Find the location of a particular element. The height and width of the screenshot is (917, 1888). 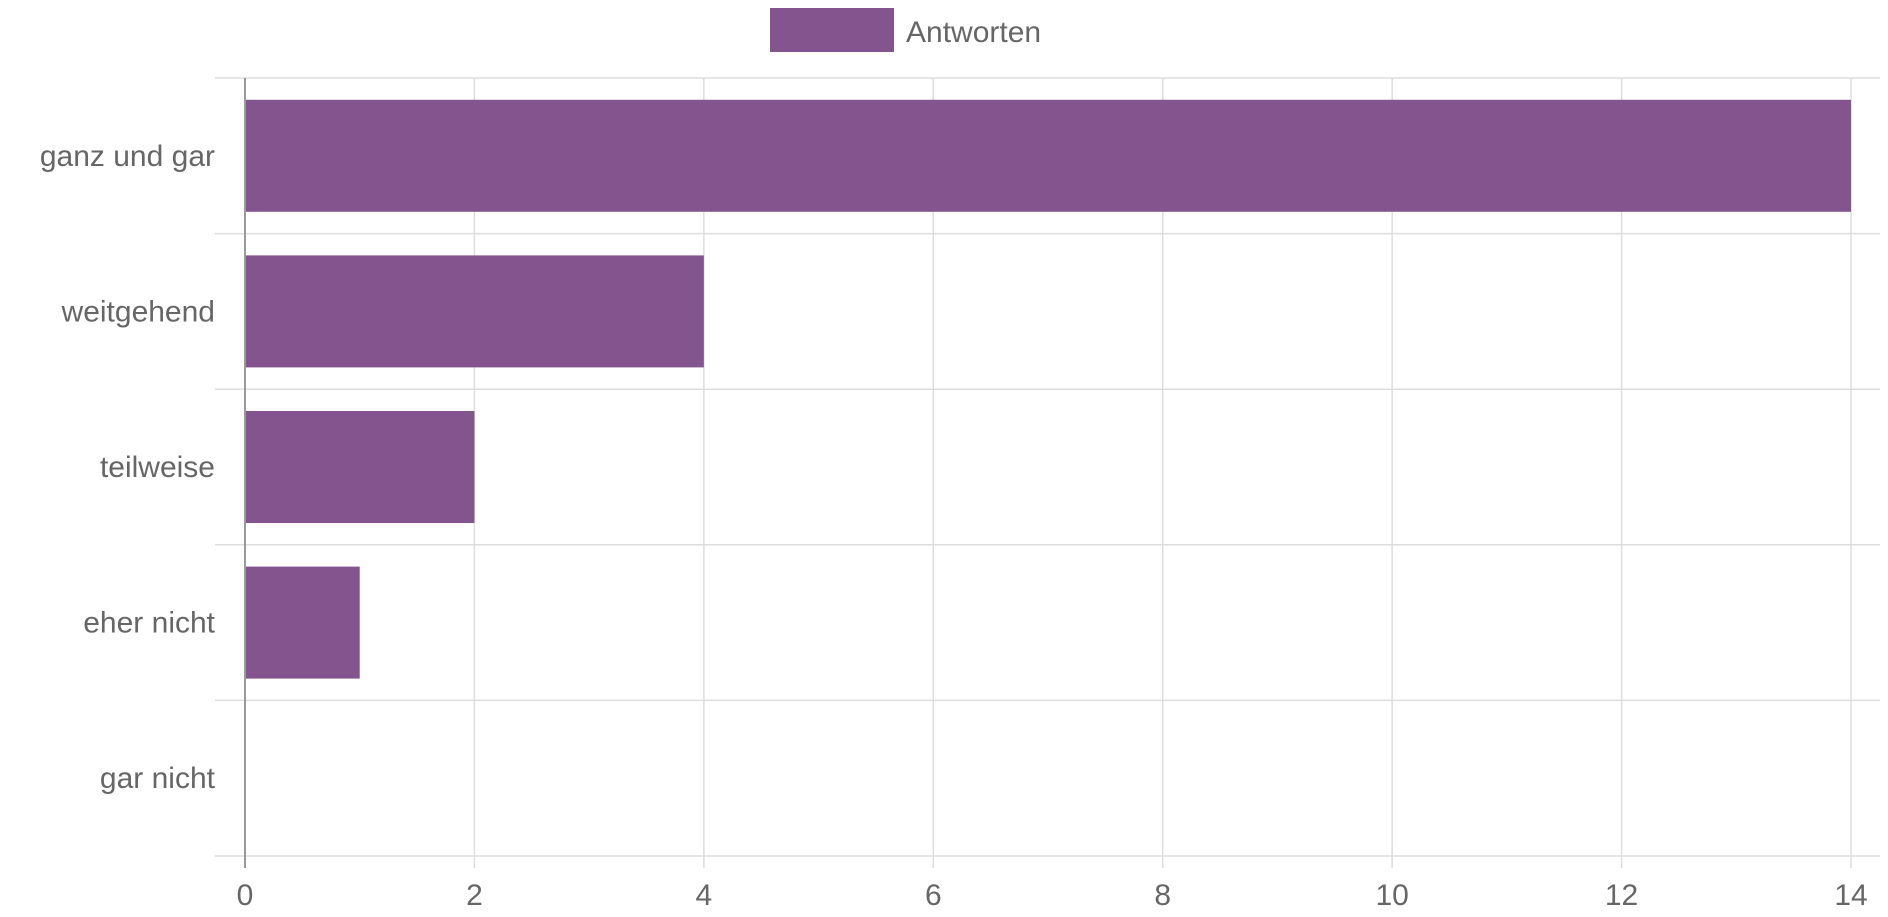

x-tick-label: 10 is located at coordinates (1391, 895).